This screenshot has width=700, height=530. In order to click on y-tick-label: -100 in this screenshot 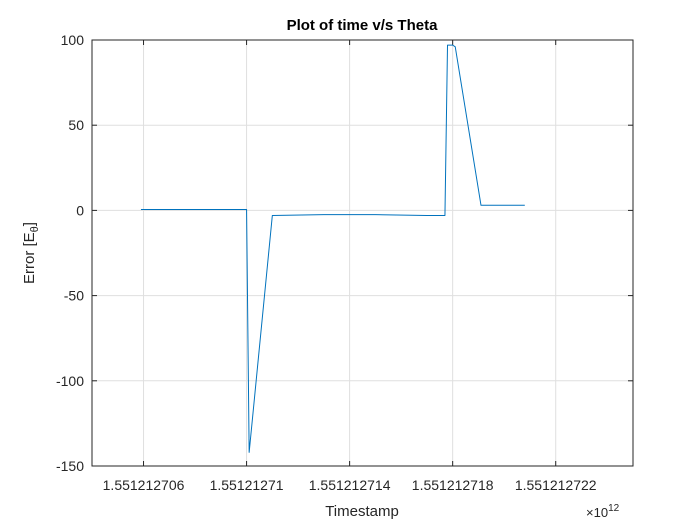, I will do `click(70, 381)`.